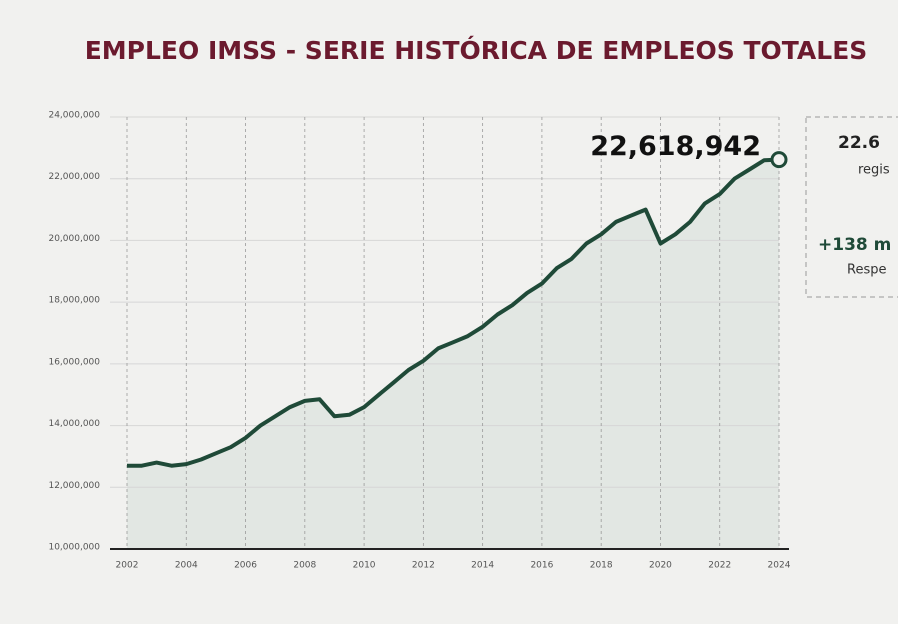 This screenshot has height=624, width=898. I want to click on y-tick-label: 10,000,000, so click(74, 548).